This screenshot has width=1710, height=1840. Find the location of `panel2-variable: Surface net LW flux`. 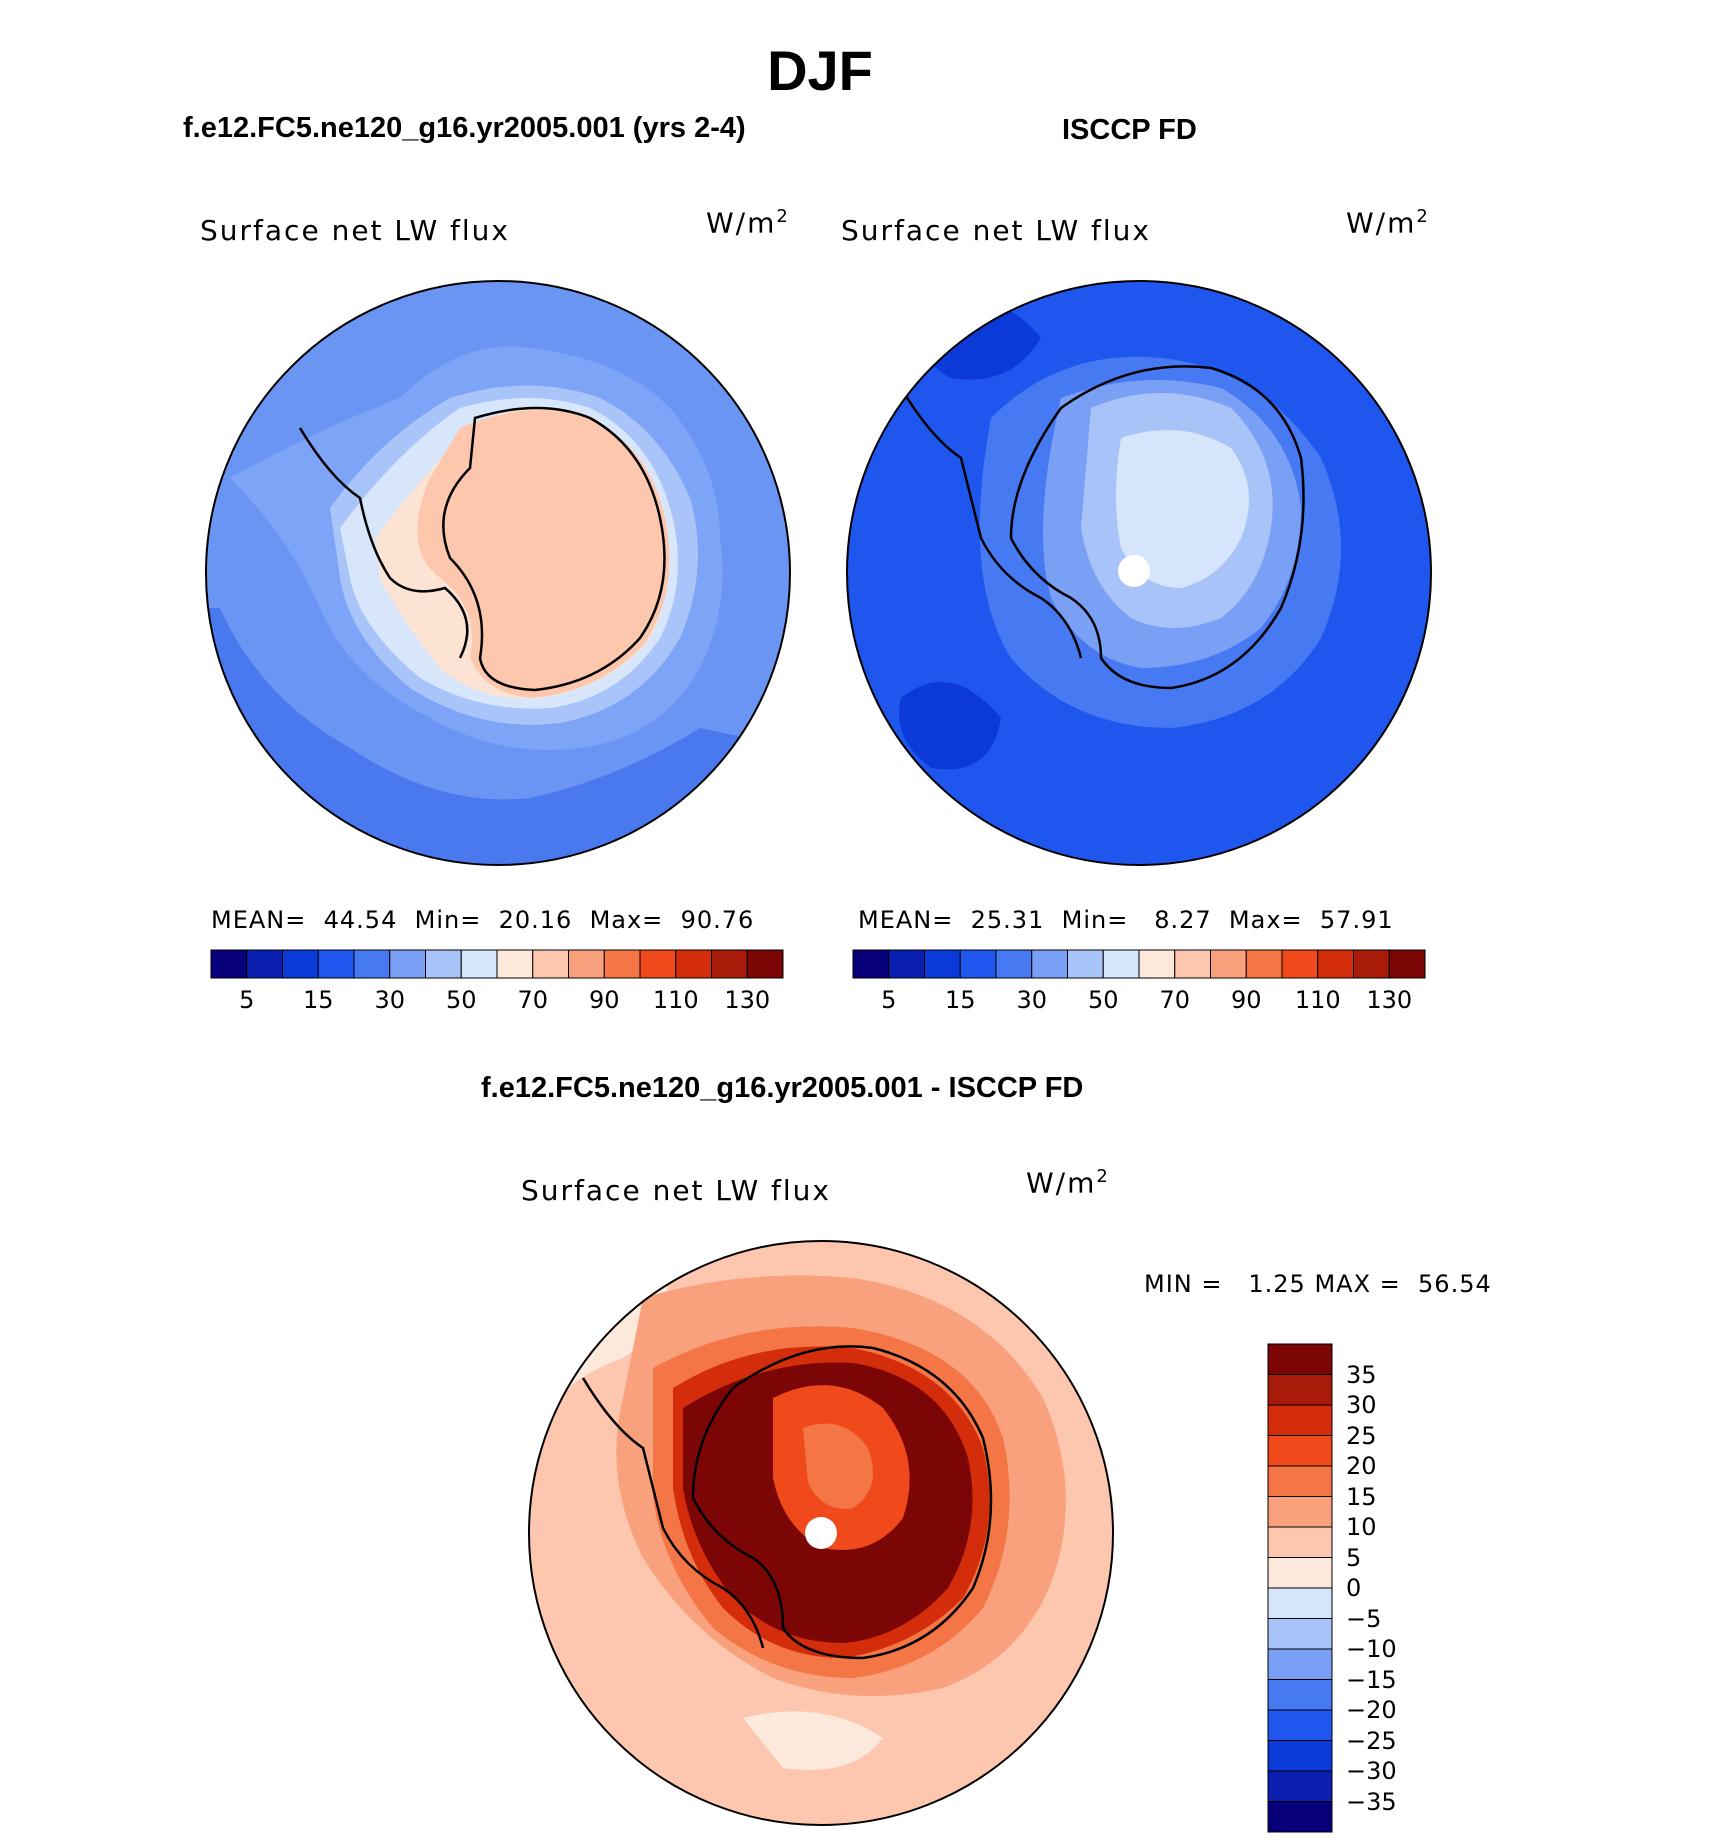

panel2-variable: Surface net LW flux is located at coordinates (996, 230).